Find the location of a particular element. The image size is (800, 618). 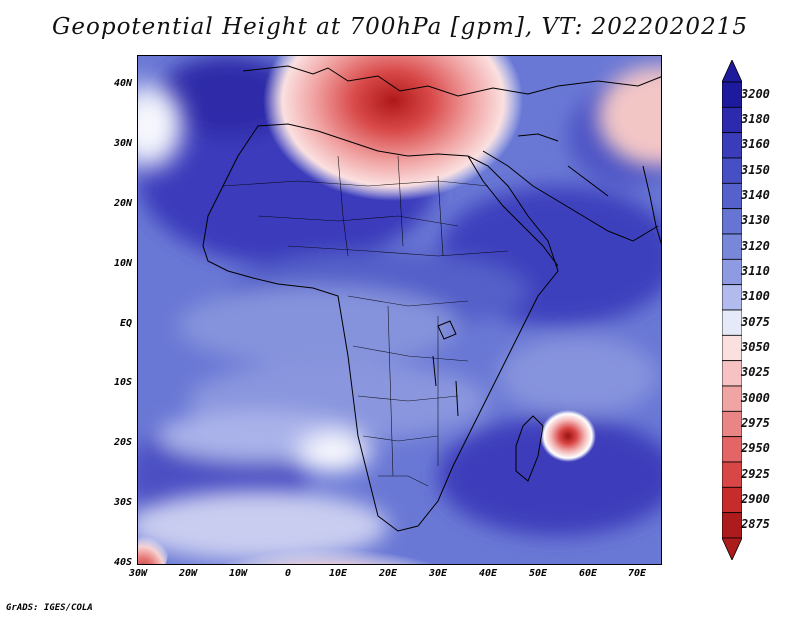

colorbar-label: 3140 is located at coordinates (755, 195).